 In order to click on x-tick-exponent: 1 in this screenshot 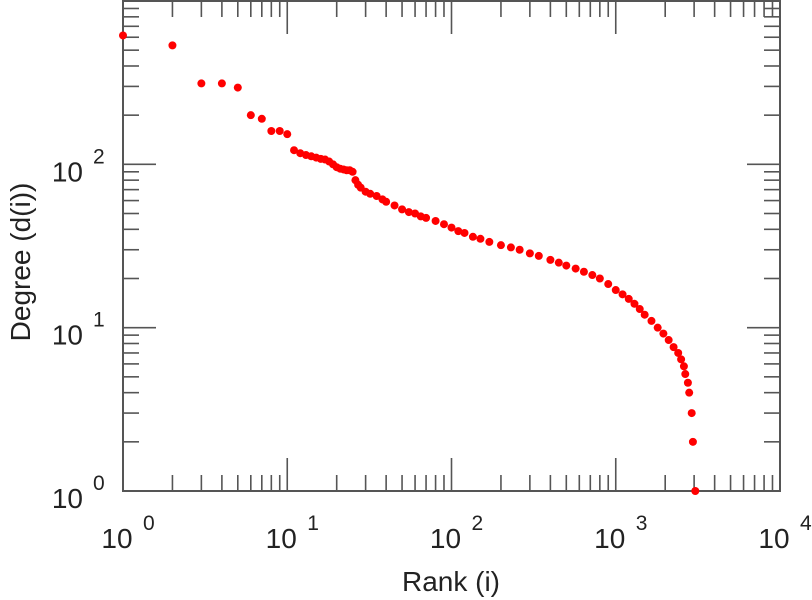, I will do `click(313, 523)`.